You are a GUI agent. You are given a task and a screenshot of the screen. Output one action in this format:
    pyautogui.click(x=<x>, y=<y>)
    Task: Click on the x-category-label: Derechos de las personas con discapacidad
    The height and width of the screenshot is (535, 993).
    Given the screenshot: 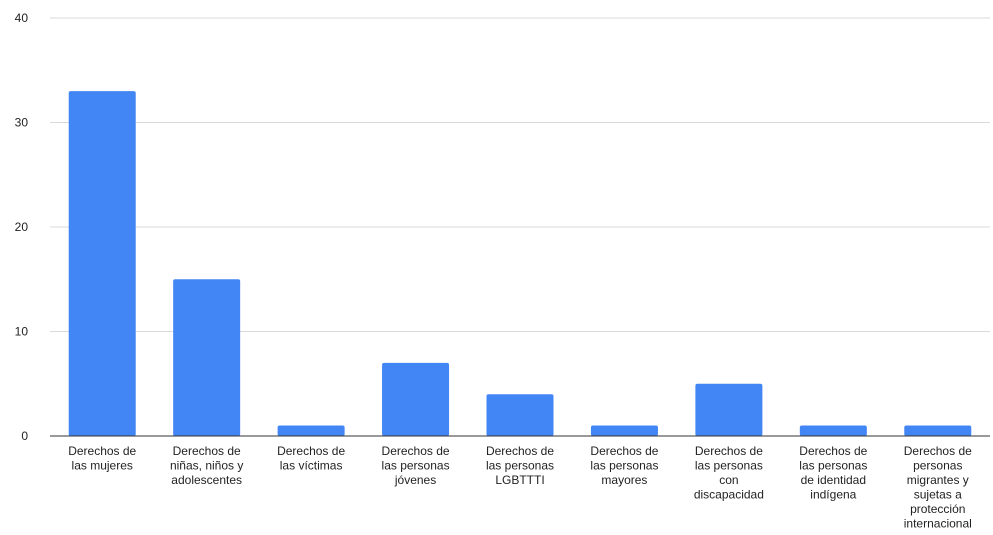 What is the action you would take?
    pyautogui.click(x=729, y=473)
    